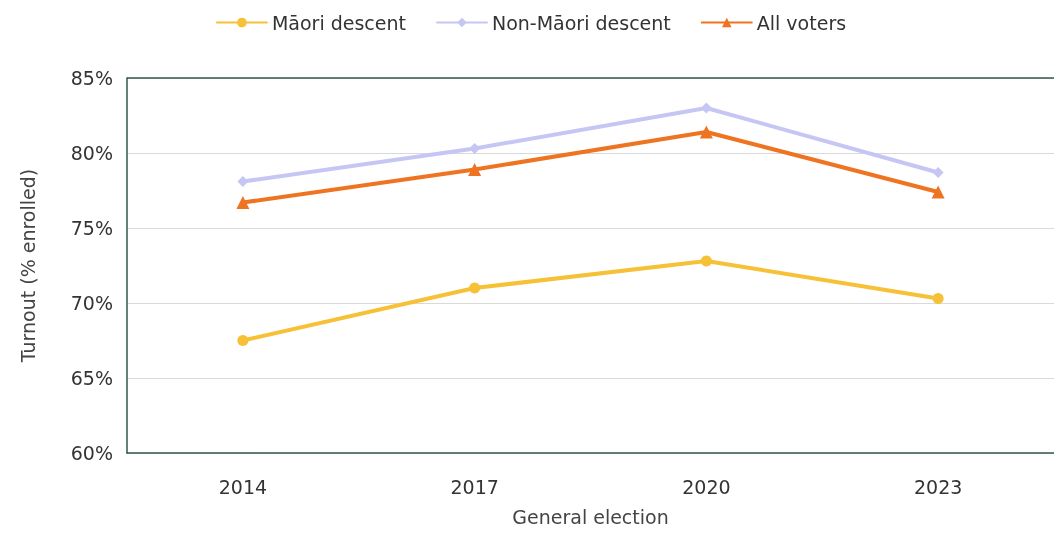 The image size is (1062, 544). What do you see at coordinates (91, 78) in the screenshot?
I see `y-tick-label: 85%` at bounding box center [91, 78].